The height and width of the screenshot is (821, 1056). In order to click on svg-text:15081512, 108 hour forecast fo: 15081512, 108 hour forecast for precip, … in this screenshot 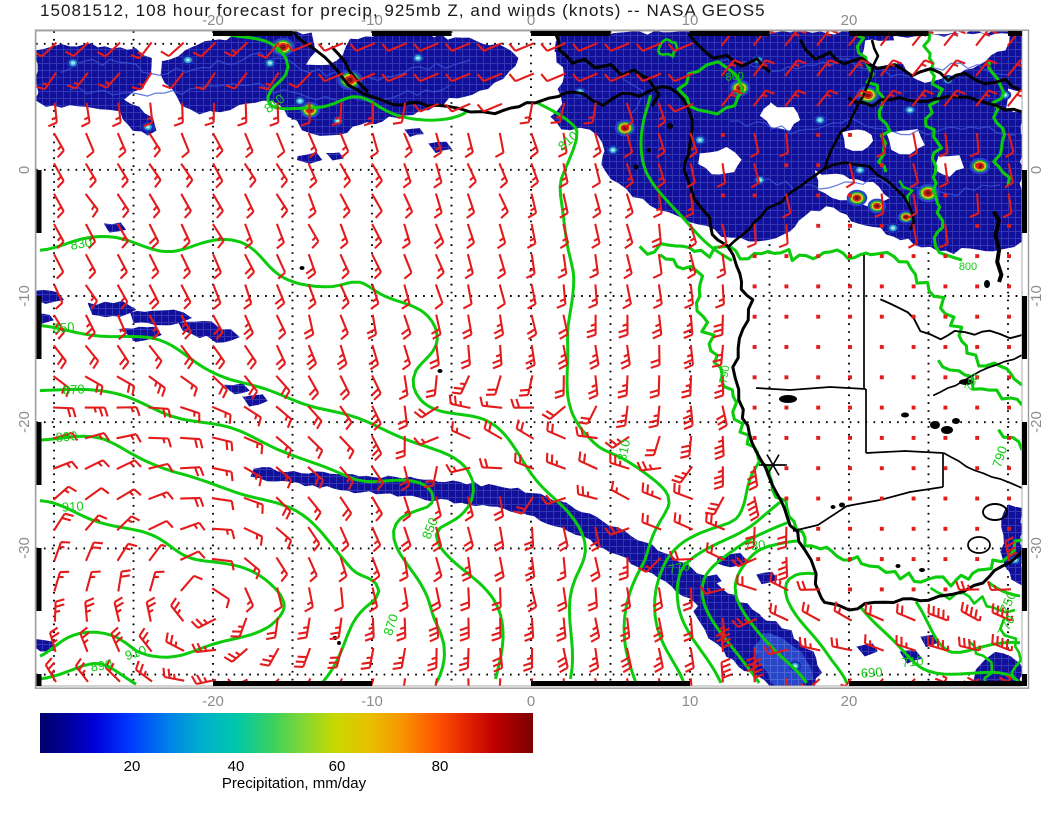, I will do `click(403, 10)`.